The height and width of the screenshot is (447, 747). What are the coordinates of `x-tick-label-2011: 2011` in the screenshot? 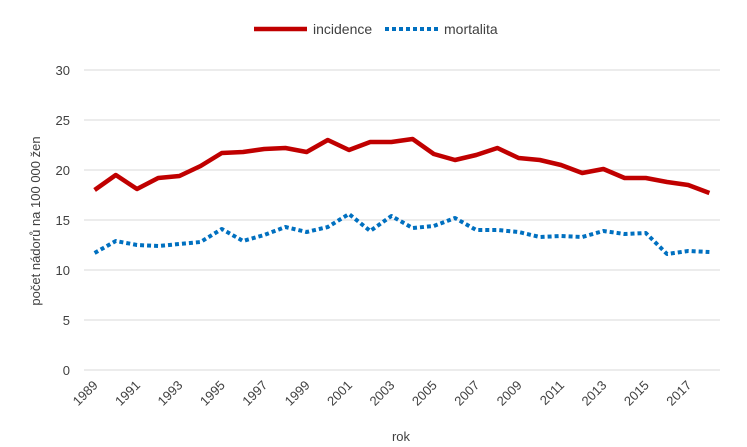 It's located at (552, 393).